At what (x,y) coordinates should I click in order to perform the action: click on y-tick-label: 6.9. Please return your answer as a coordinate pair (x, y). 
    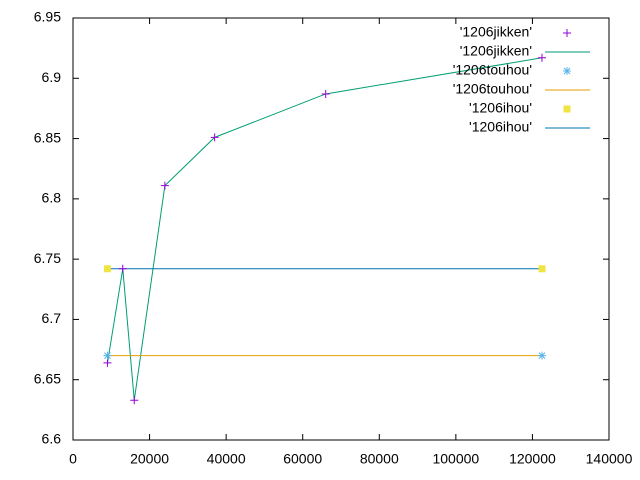
    Looking at the image, I should click on (52, 77).